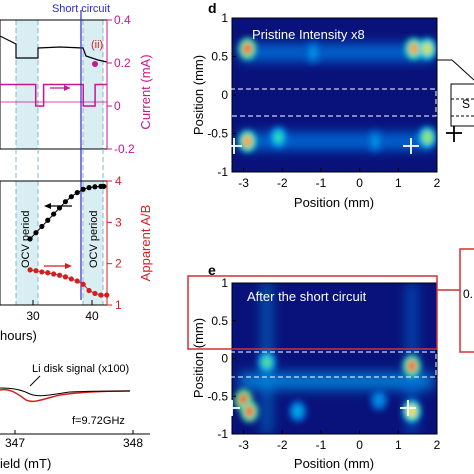 The image size is (474, 474). Describe the element at coordinates (334, 202) in the screenshot. I see `heatmap-d-xlabel: Position (mm)` at that location.